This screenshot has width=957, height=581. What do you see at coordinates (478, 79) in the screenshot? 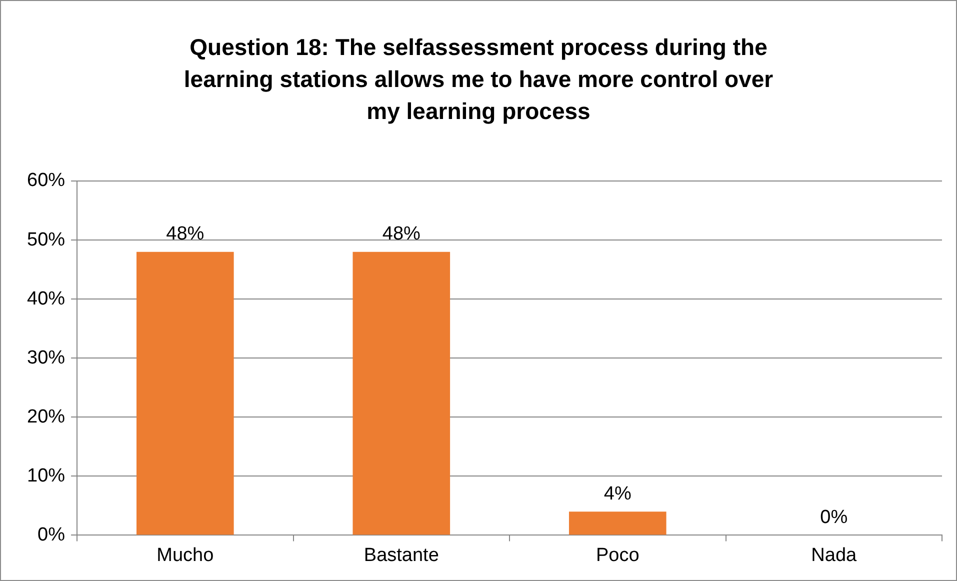
I see `chart-title: Question 18: The selfassessment process during the learning stations allows me to have more control over my learning process` at bounding box center [478, 79].